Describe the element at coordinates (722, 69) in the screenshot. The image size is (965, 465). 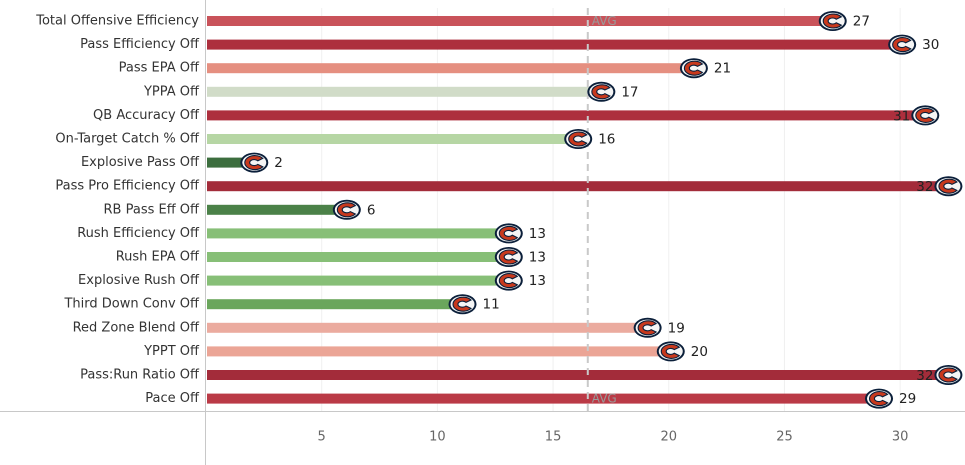
I see `value-label: 21` at that location.